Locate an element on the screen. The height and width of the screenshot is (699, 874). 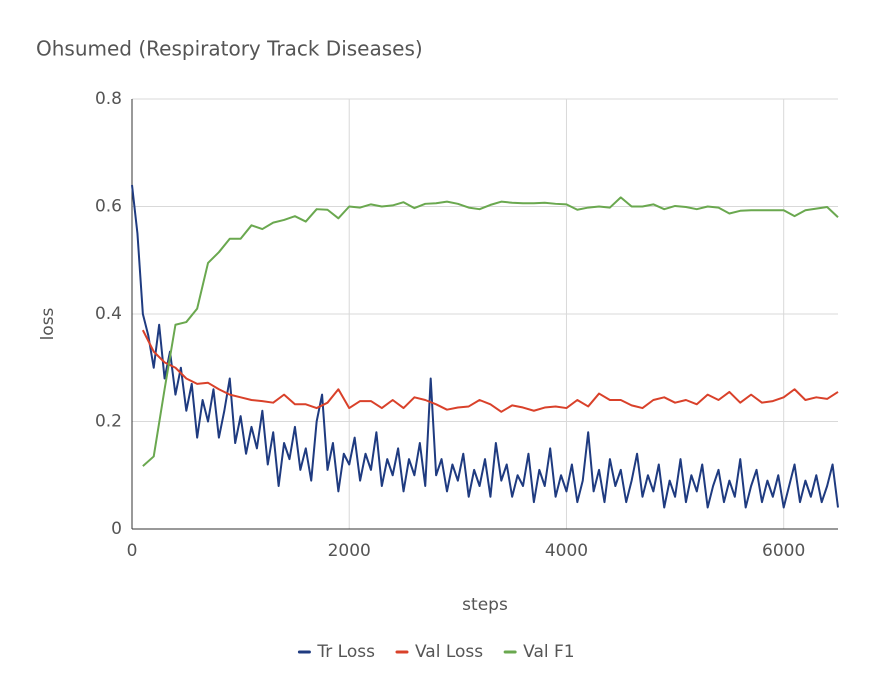
x-tick-label: 2000 is located at coordinates (349, 551).